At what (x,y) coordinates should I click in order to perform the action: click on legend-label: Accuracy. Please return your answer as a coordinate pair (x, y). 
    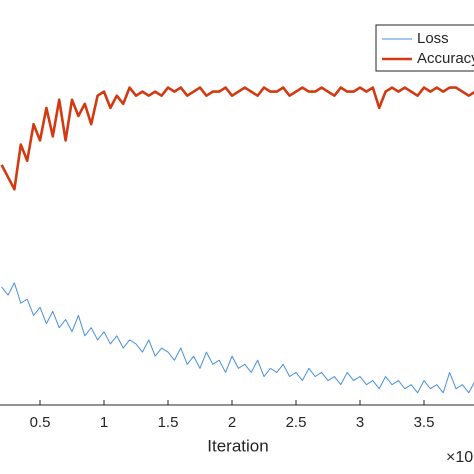
    Looking at the image, I should click on (445, 58).